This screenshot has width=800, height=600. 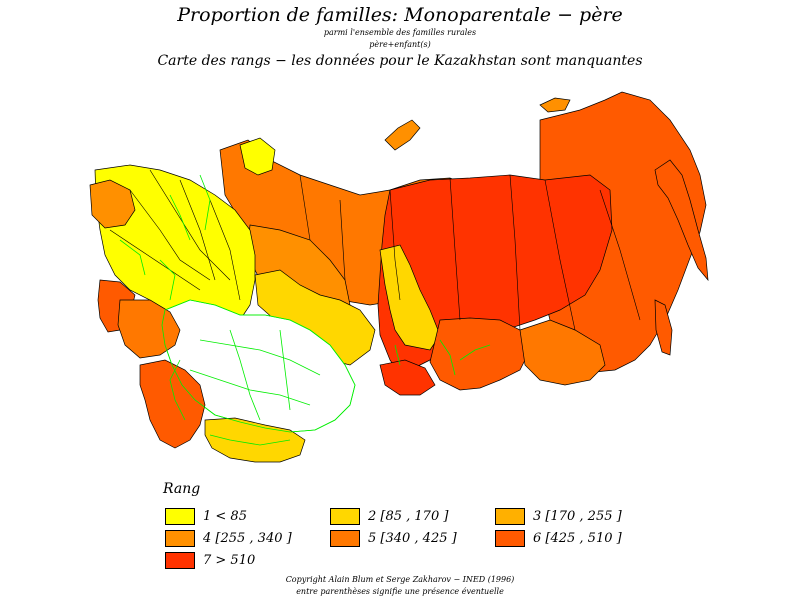 I want to click on legend-label-rank-4: 4 [255 , 340 ], so click(x=247, y=538).